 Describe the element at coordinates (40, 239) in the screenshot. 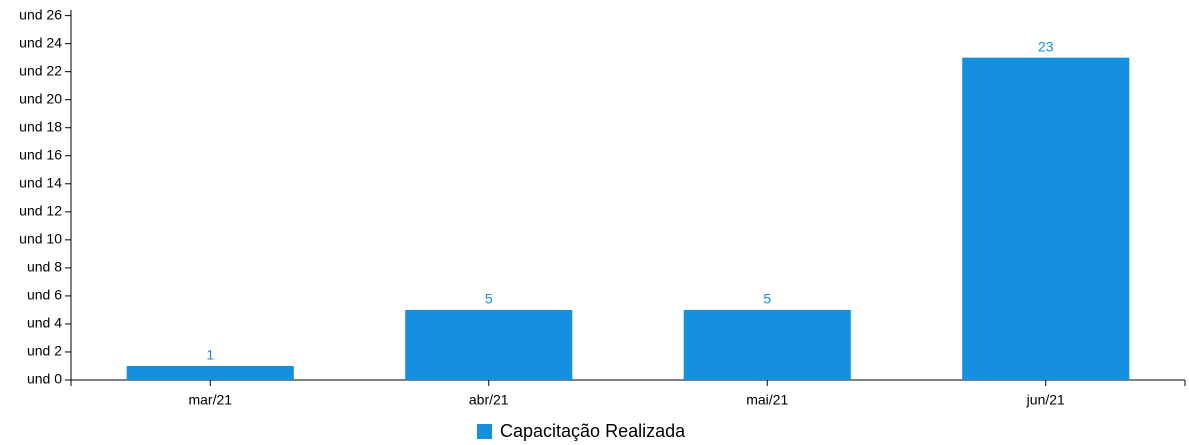

I see `y-tick-label: und 10` at that location.